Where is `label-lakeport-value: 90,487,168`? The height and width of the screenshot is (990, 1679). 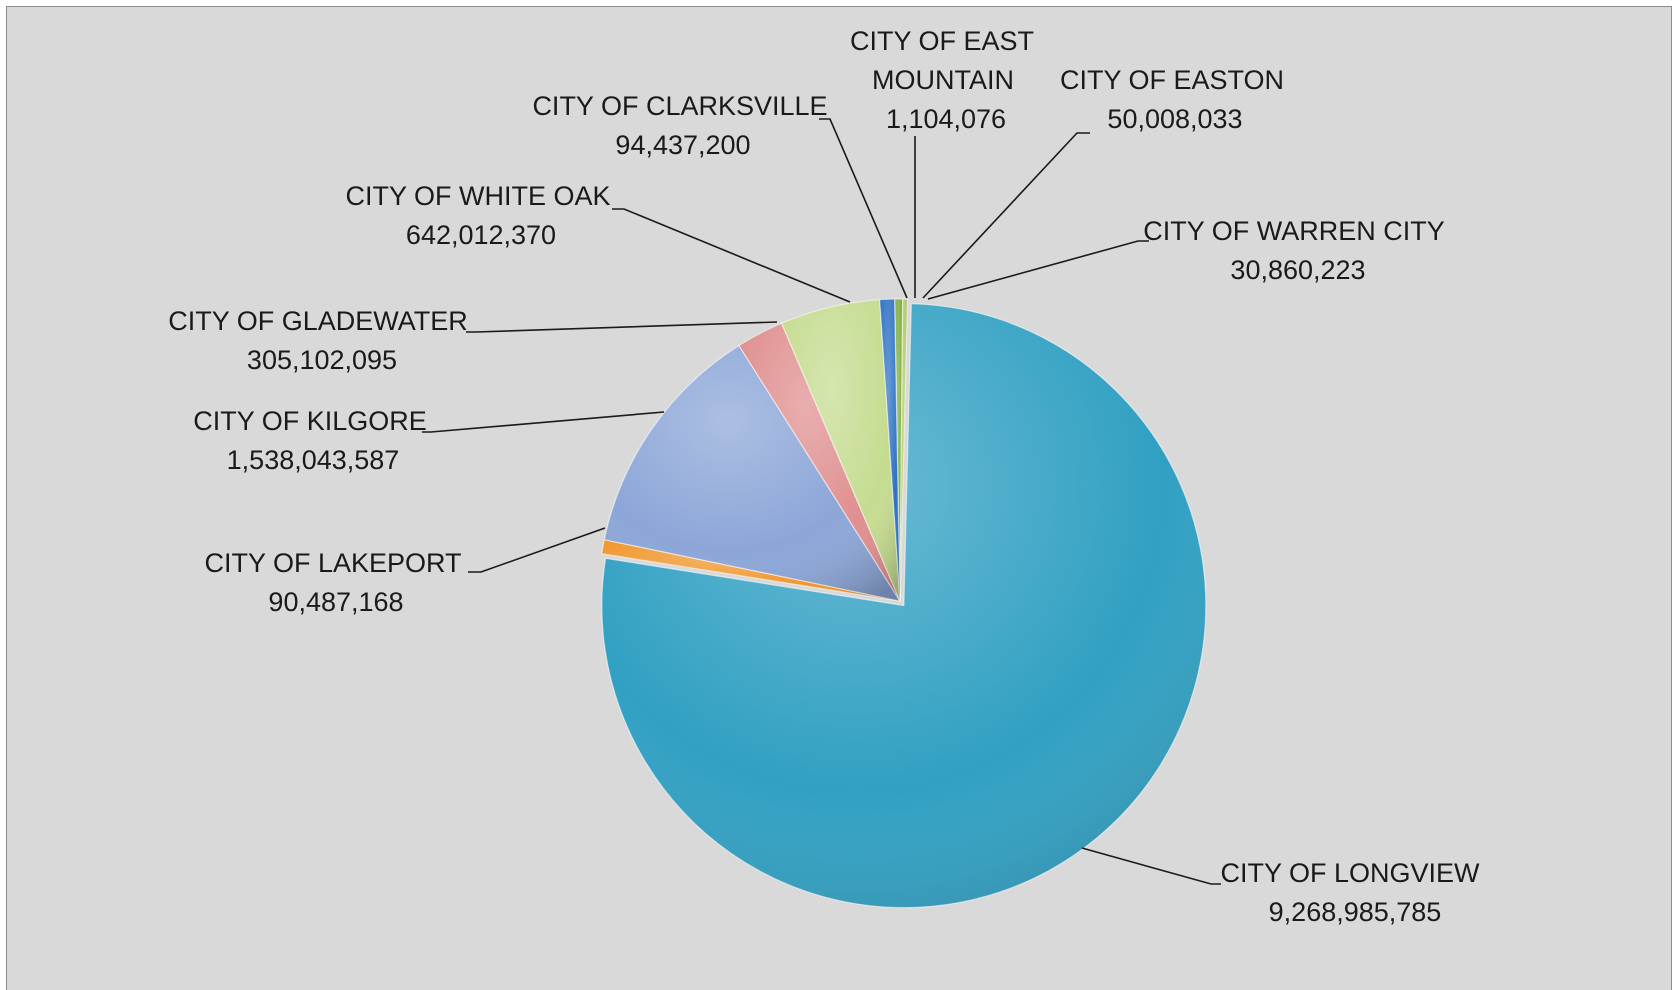 label-lakeport-value: 90,487,168 is located at coordinates (335, 602).